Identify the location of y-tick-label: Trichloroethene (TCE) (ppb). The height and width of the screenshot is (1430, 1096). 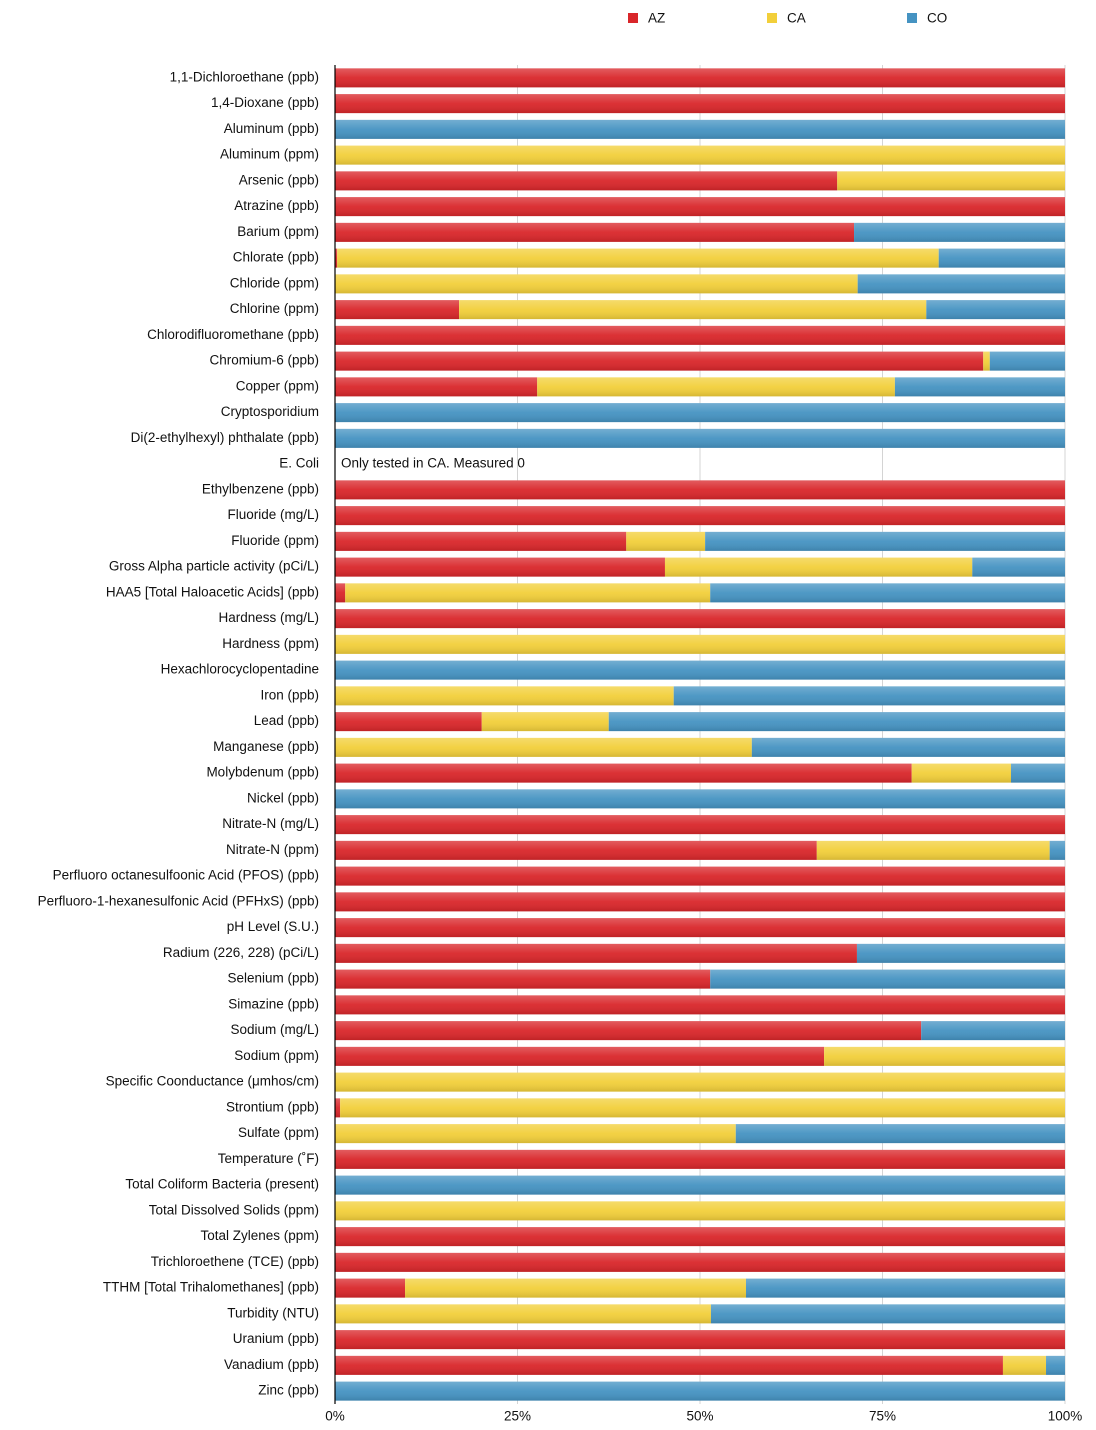
(235, 1261).